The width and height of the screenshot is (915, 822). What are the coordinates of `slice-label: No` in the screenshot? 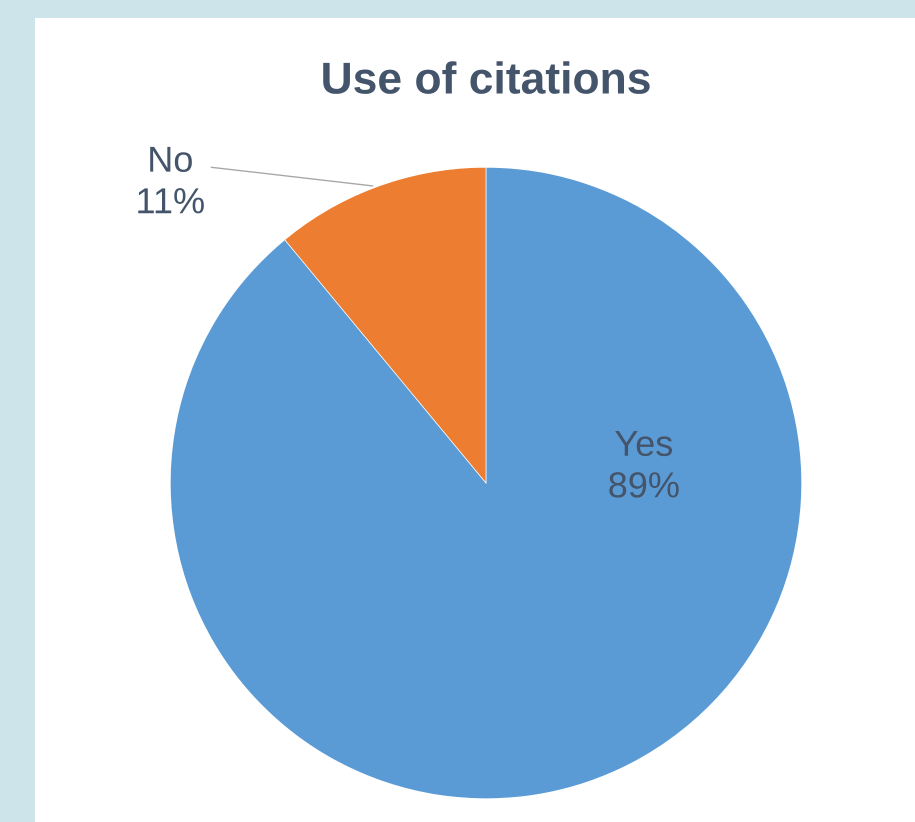 It's located at (171, 159).